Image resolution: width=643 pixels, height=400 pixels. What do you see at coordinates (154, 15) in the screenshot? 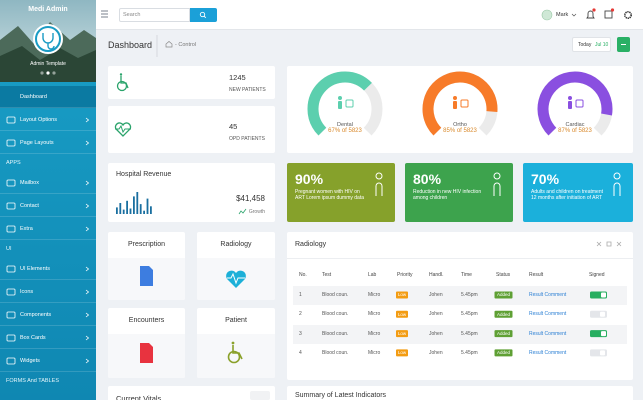
I see `search-input` at bounding box center [154, 15].